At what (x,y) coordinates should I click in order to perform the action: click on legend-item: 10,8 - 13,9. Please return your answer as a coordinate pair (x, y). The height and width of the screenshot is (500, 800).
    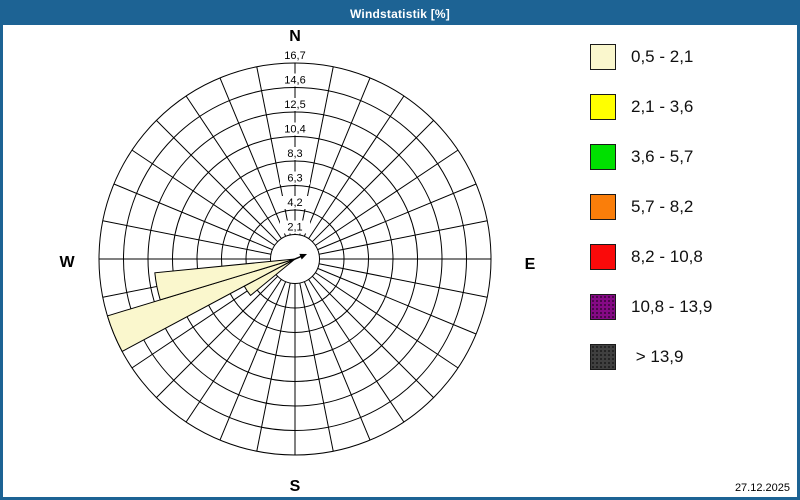
    Looking at the image, I should click on (651, 307).